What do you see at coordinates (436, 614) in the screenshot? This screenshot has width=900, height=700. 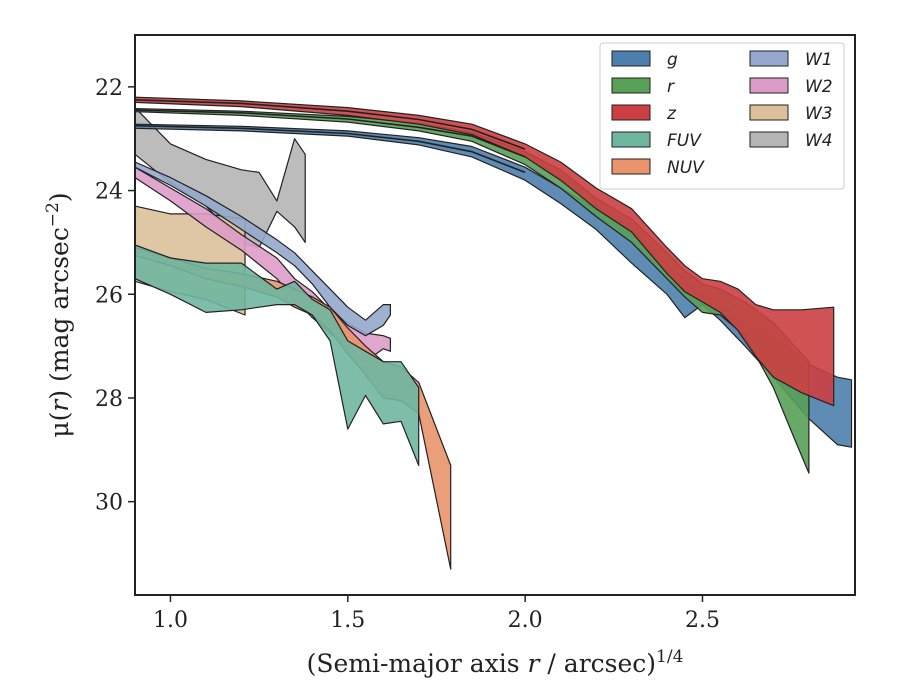 I see `x-axis-ticks: 1.0 1.5 2.0 2.5` at bounding box center [436, 614].